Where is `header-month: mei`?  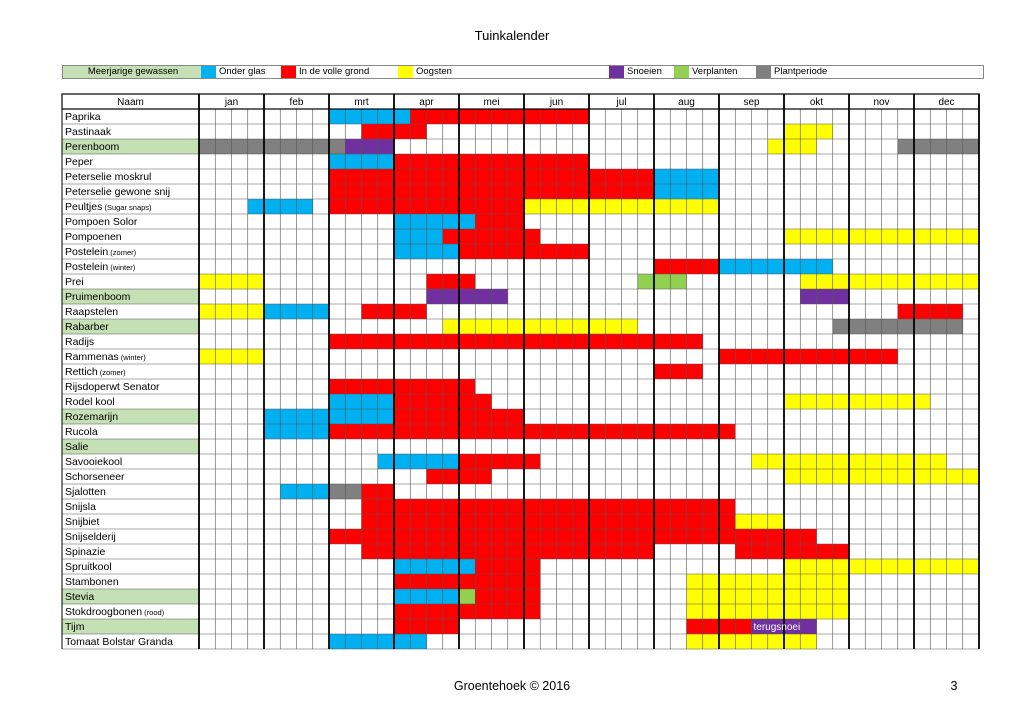 header-month: mei is located at coordinates (491, 102).